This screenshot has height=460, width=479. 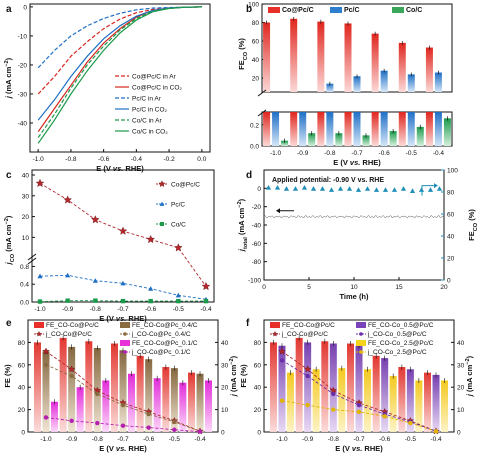 I want to click on legend-label-a: Co/C in Ar, so click(x=147, y=121).